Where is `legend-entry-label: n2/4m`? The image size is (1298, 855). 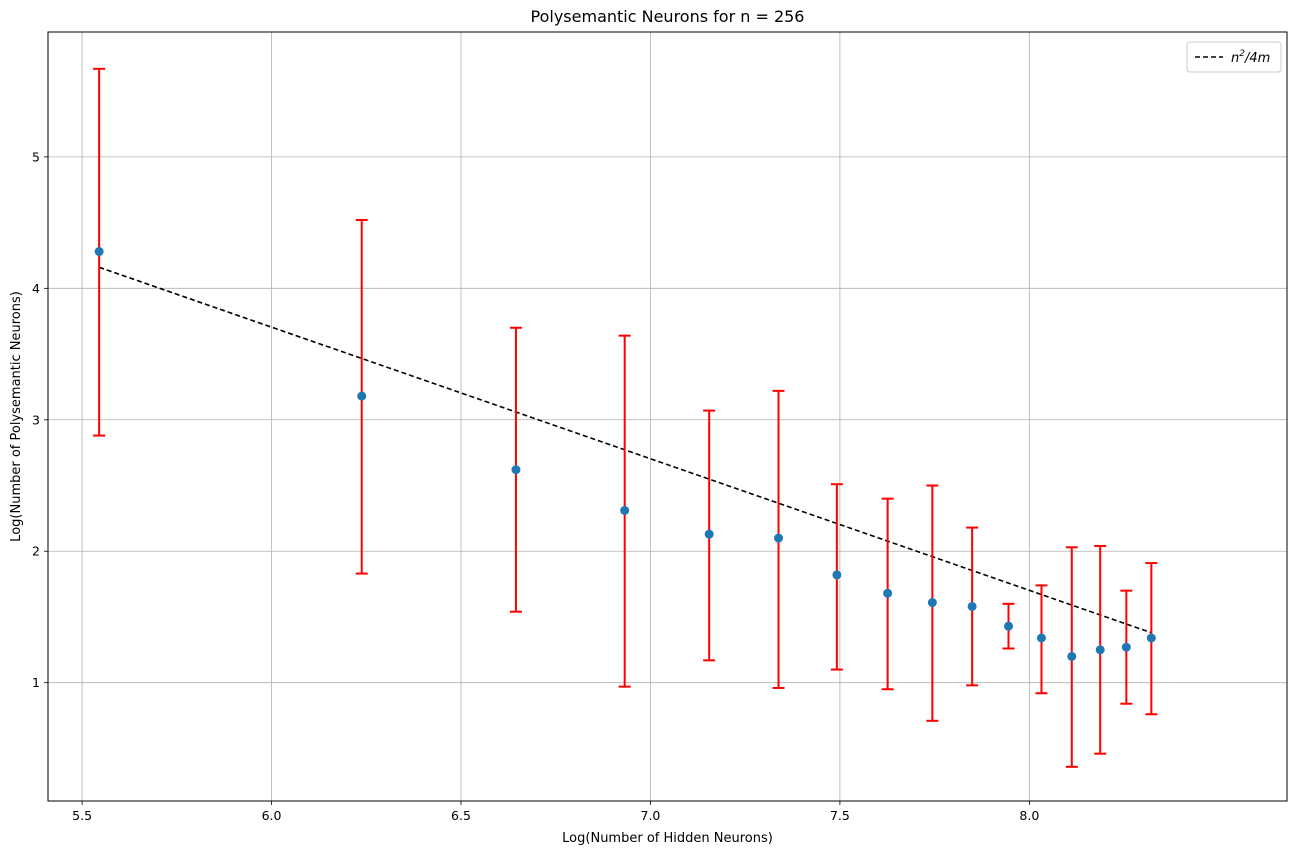
legend-entry-label: n2/4m is located at coordinates (1250, 57).